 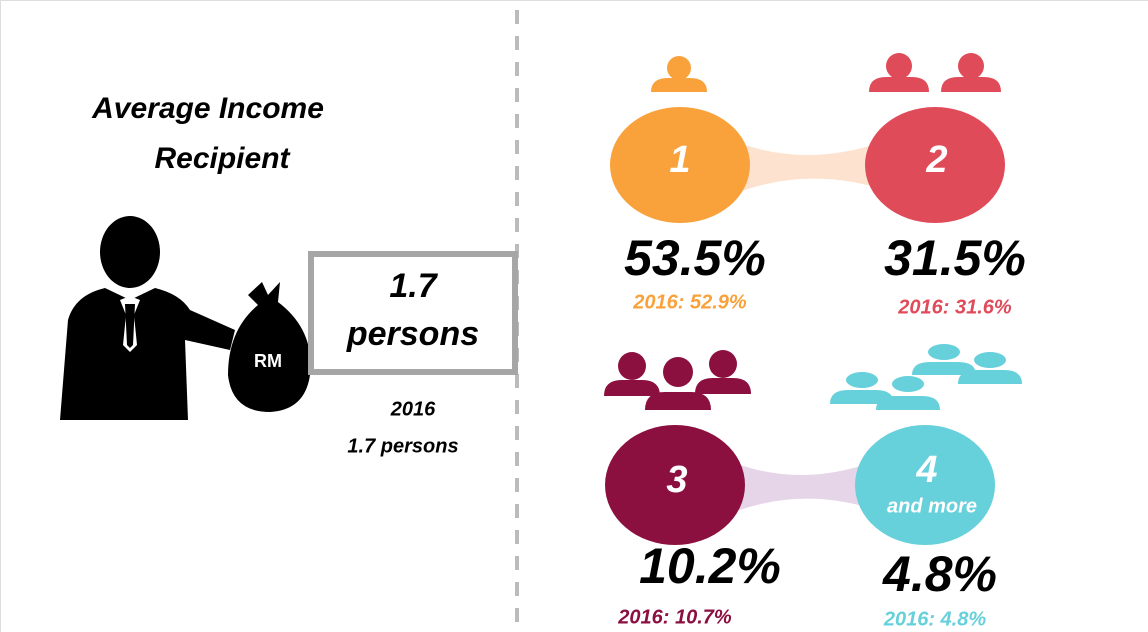 I want to click on group-previous: 2016: 52.9%, so click(x=689, y=302).